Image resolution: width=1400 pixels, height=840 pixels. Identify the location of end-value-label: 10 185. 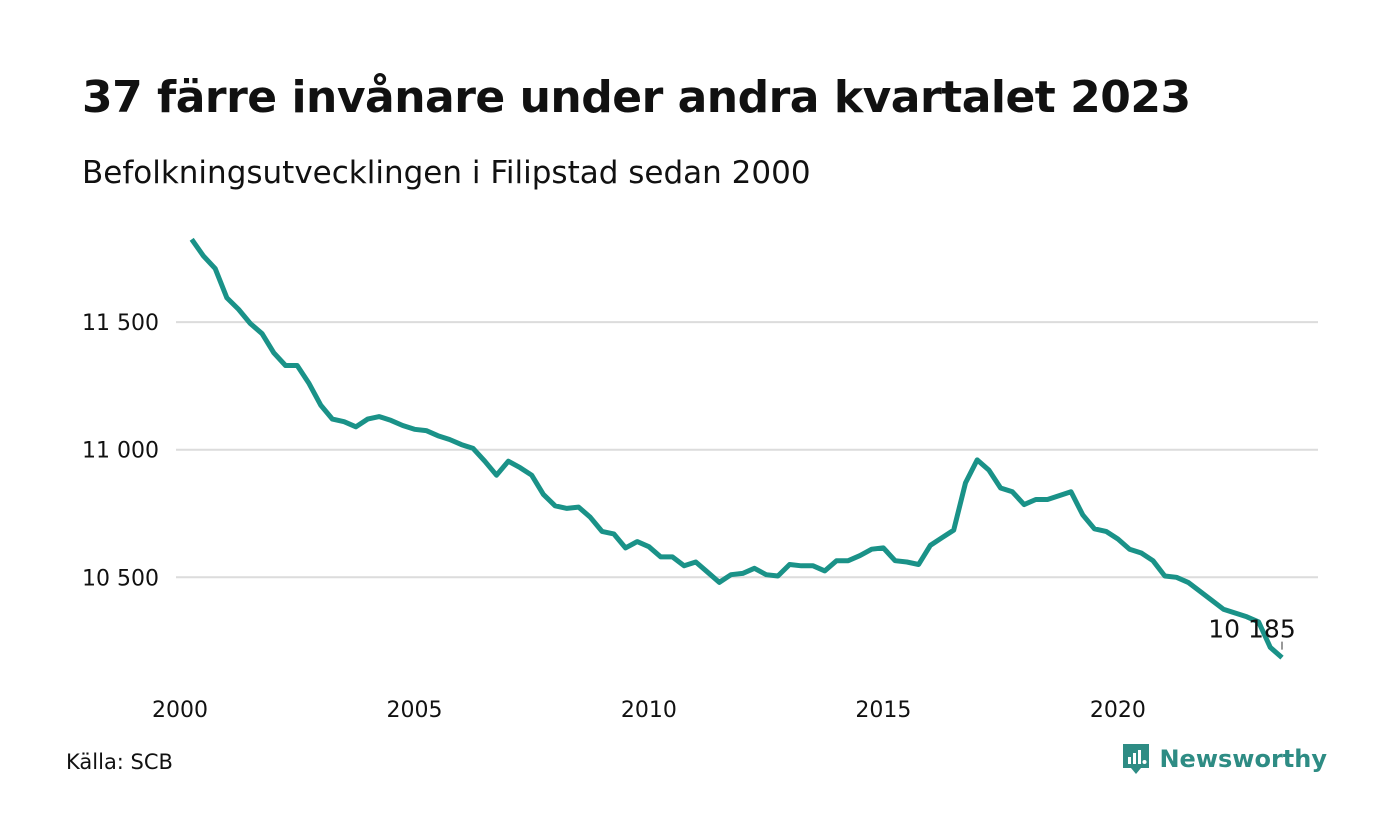
(1251, 629).